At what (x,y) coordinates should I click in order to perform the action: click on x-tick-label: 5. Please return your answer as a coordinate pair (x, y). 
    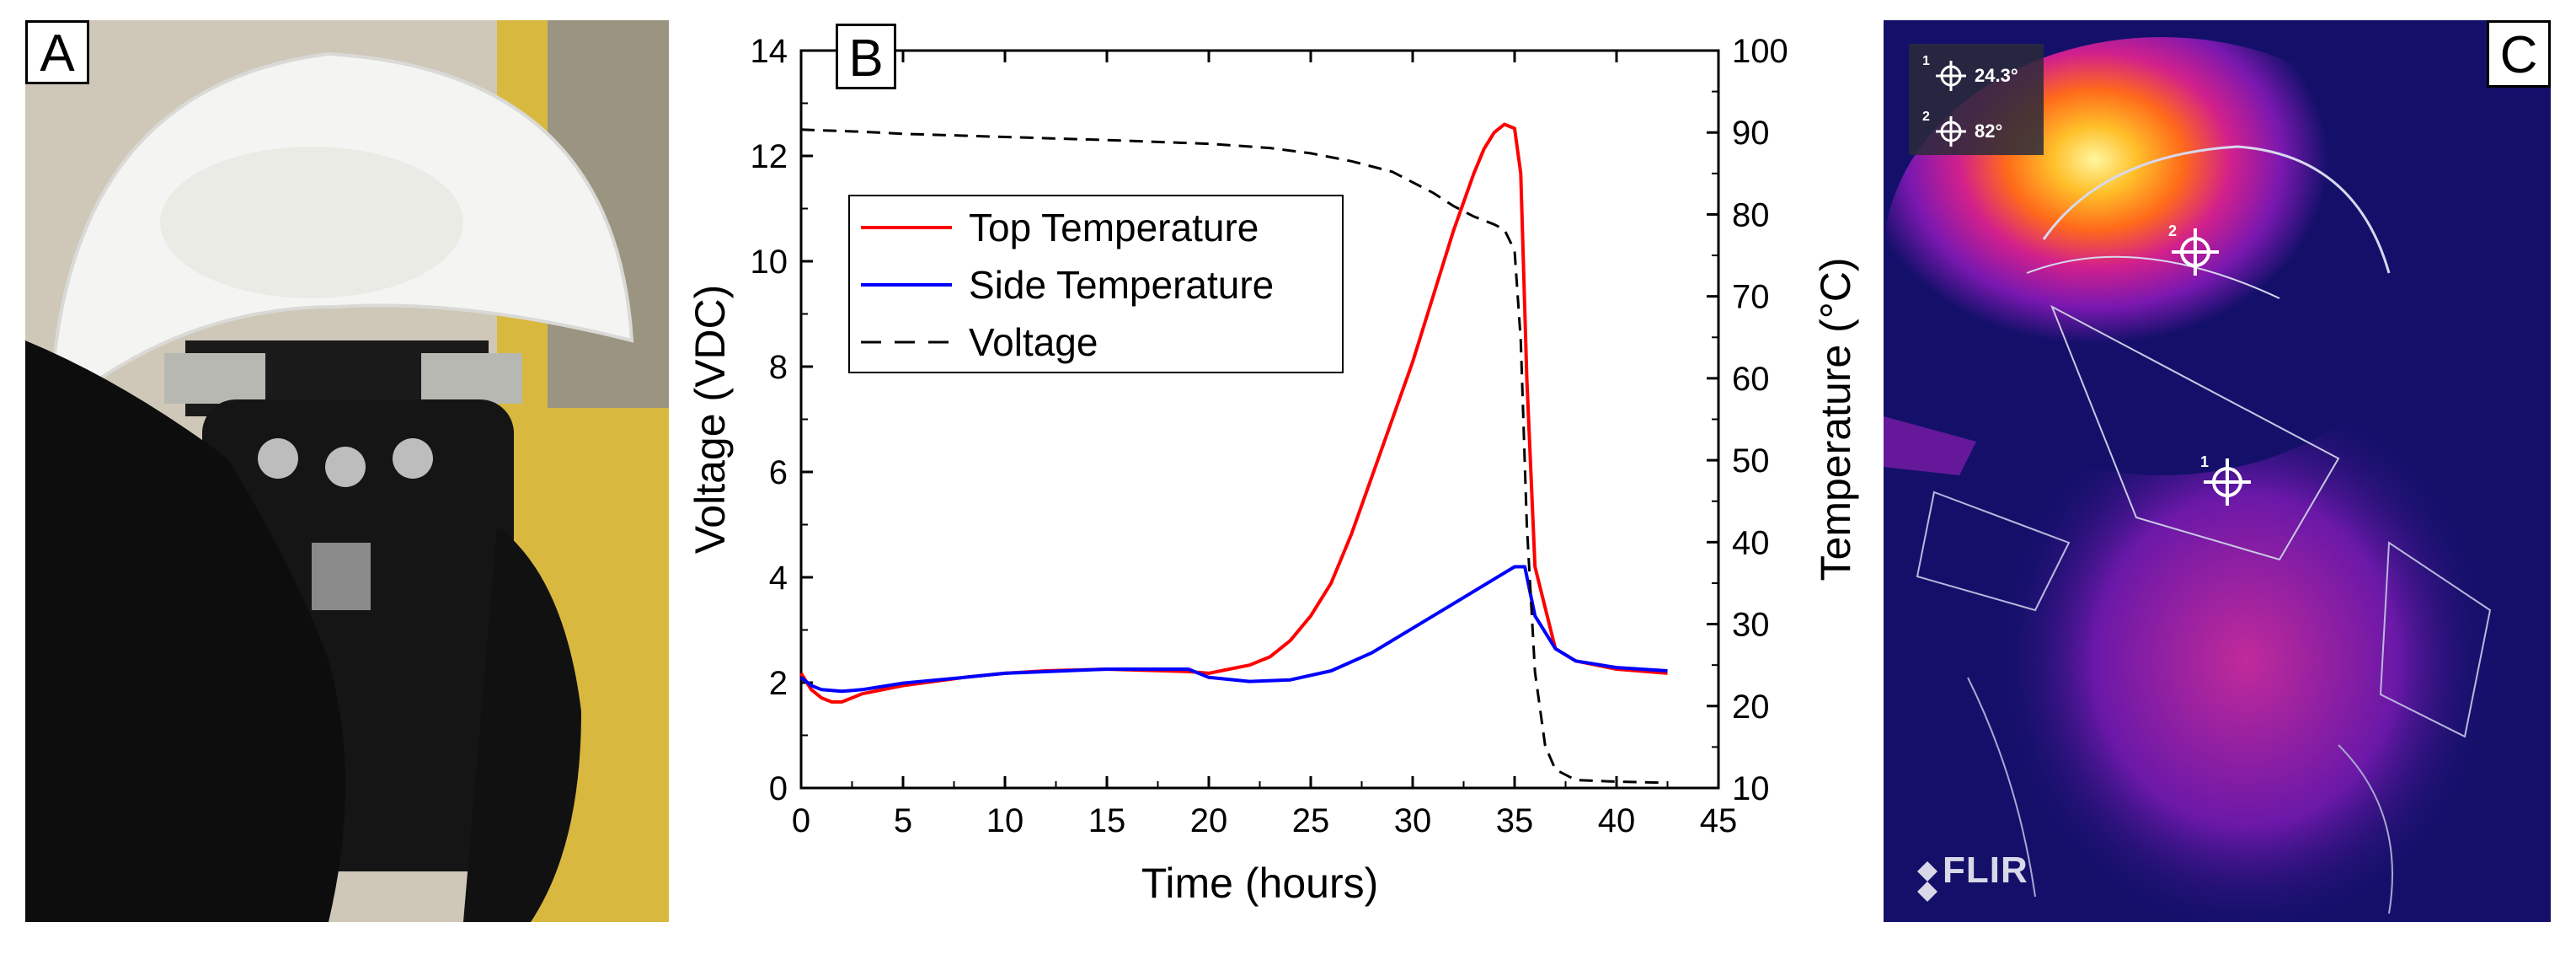
    Looking at the image, I should click on (903, 820).